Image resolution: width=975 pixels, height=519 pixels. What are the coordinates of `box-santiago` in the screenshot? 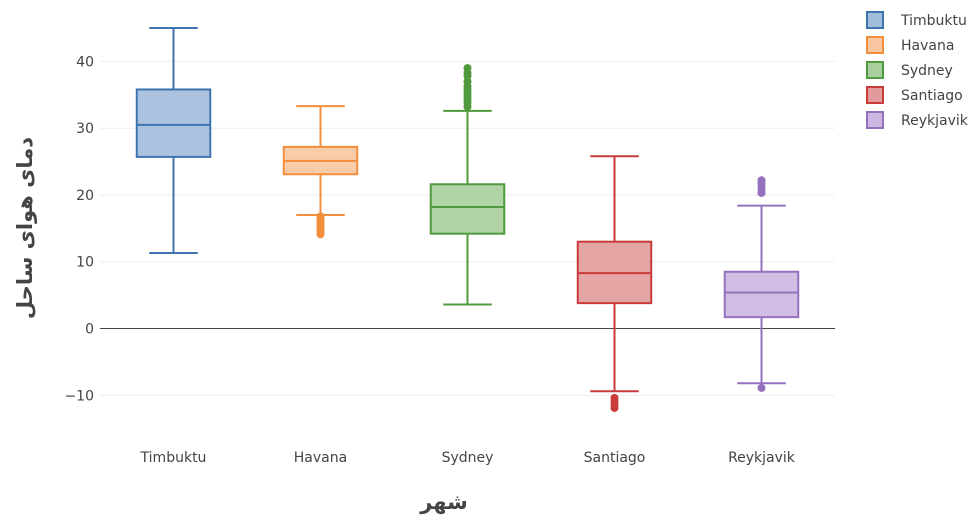 It's located at (614, 283).